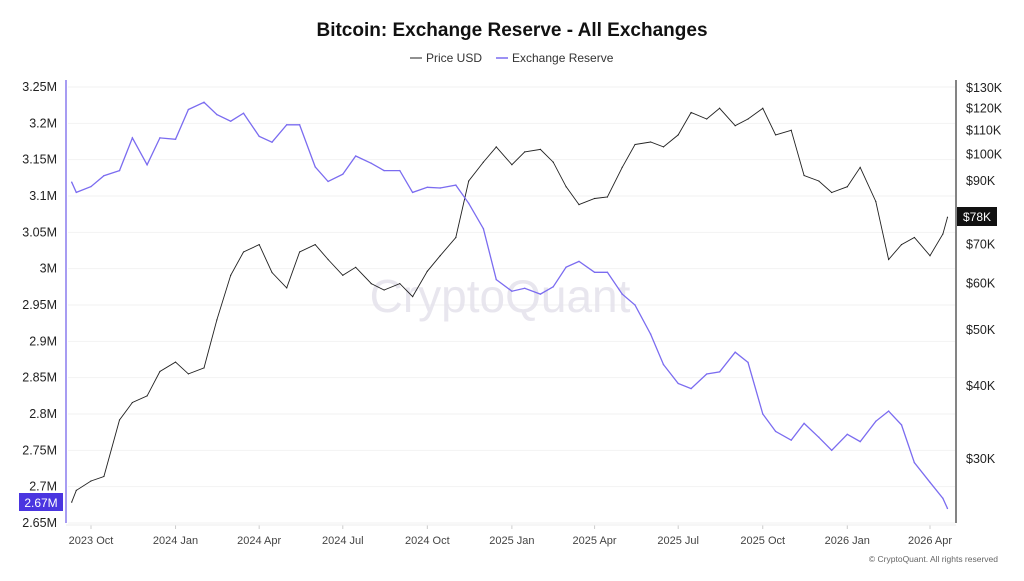 The height and width of the screenshot is (581, 1024). What do you see at coordinates (427, 541) in the screenshot?
I see `x-tick-label: 2024 Oct` at bounding box center [427, 541].